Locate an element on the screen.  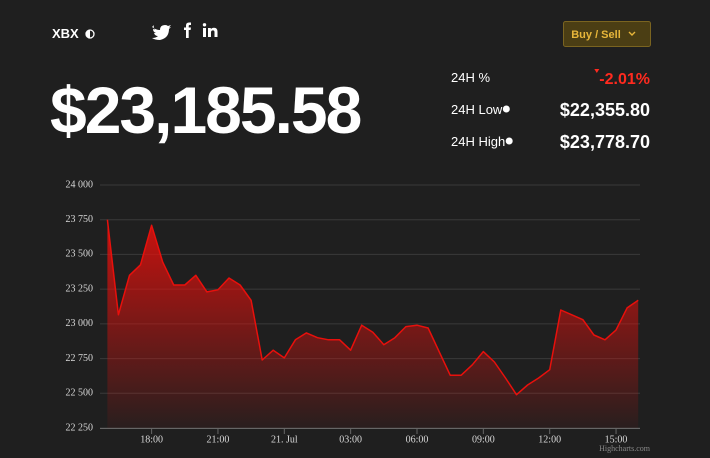
theme-icon is located at coordinates (90, 34).